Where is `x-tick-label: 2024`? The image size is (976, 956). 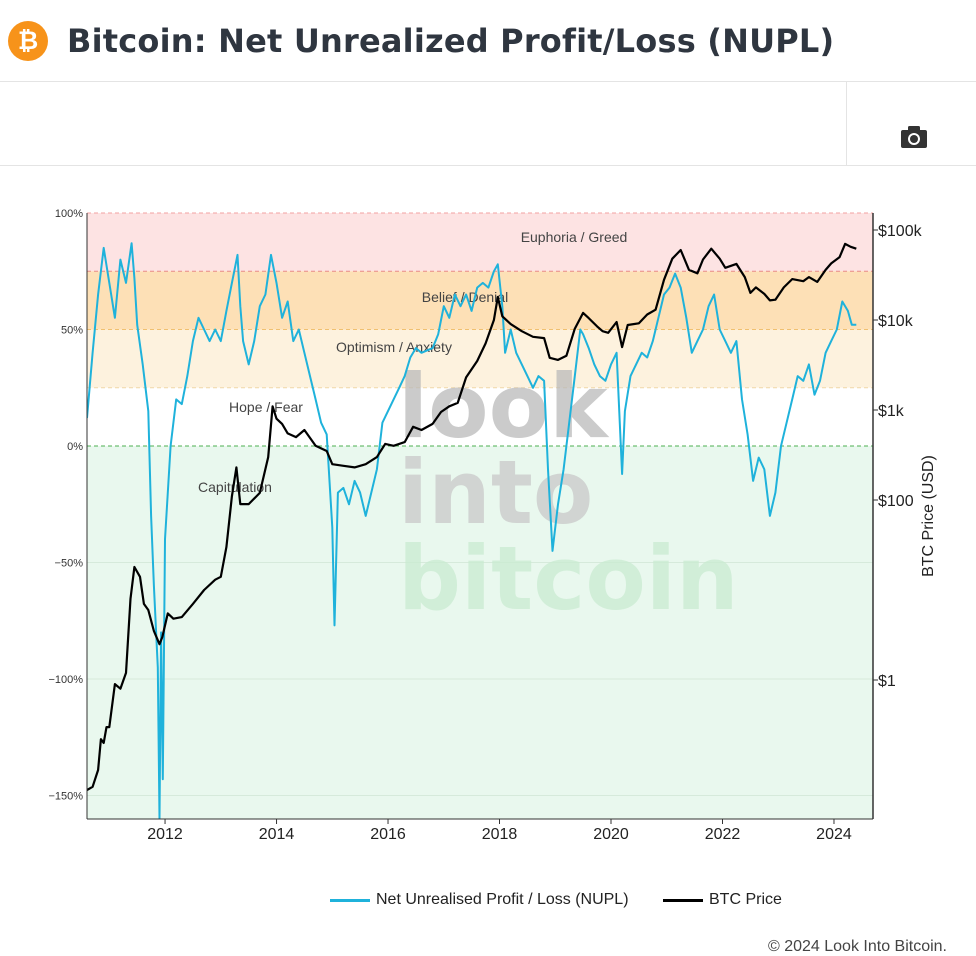
x-tick-label: 2024 is located at coordinates (834, 834).